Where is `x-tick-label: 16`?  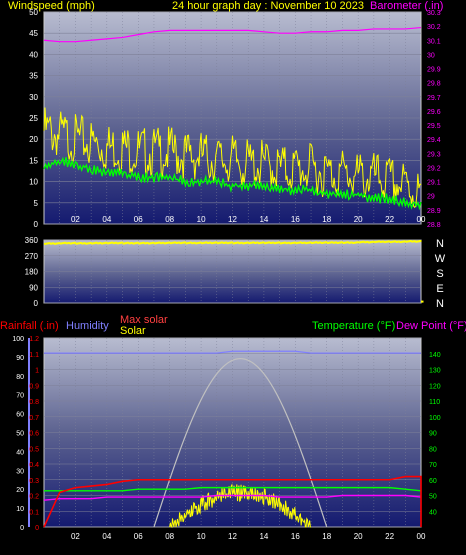 x-tick-label: 16 is located at coordinates (295, 219).